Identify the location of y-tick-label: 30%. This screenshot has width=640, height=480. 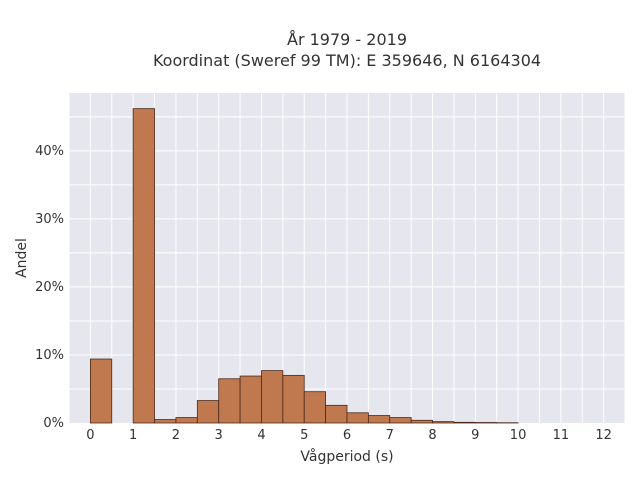
(49, 219).